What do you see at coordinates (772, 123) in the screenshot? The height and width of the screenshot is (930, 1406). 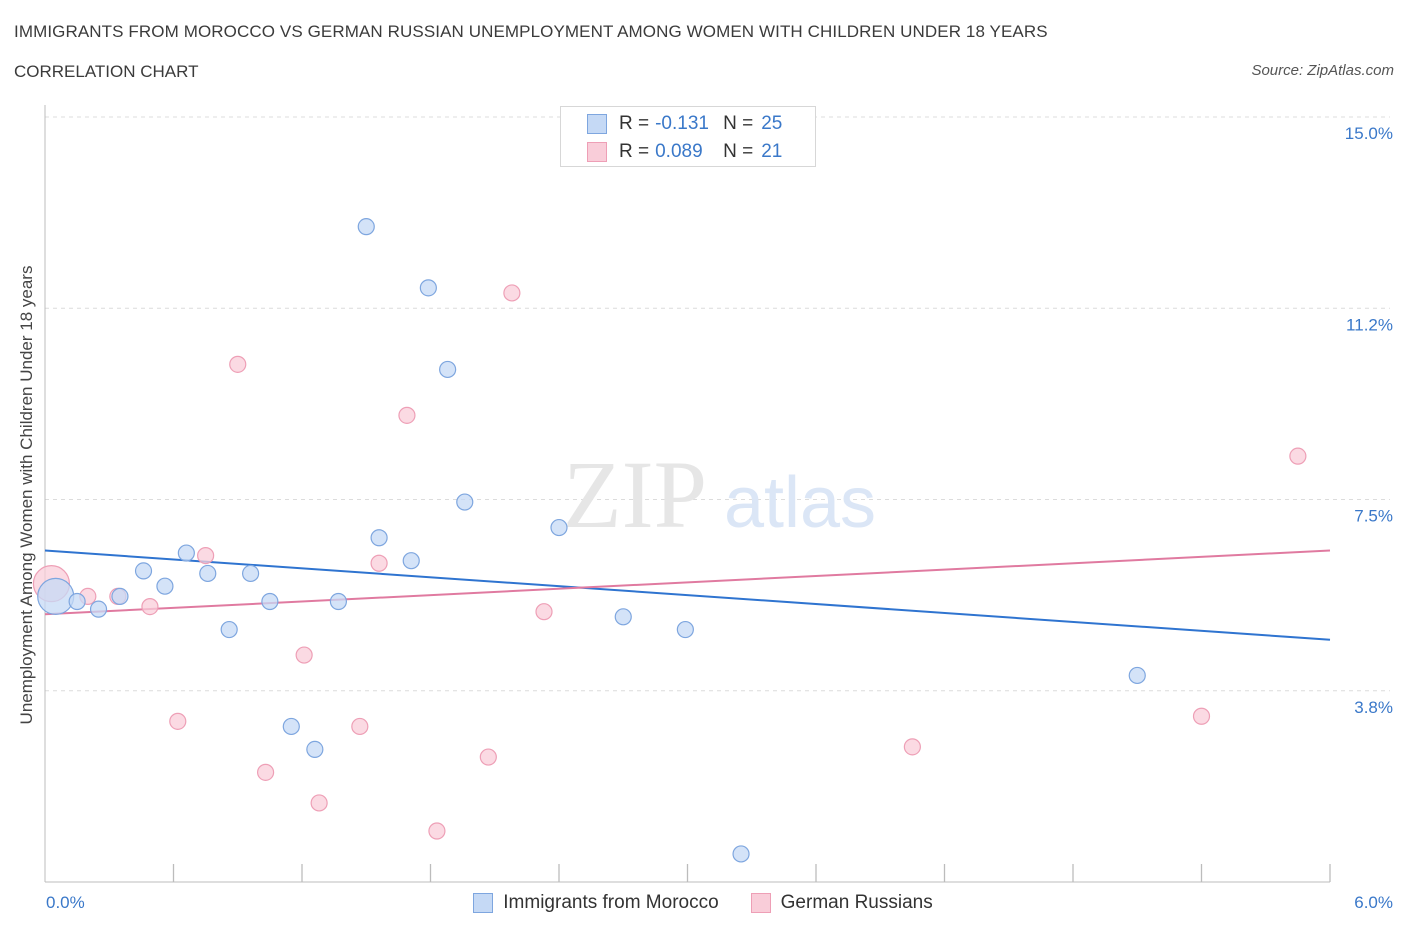 I see `legend-n-value: 25` at bounding box center [772, 123].